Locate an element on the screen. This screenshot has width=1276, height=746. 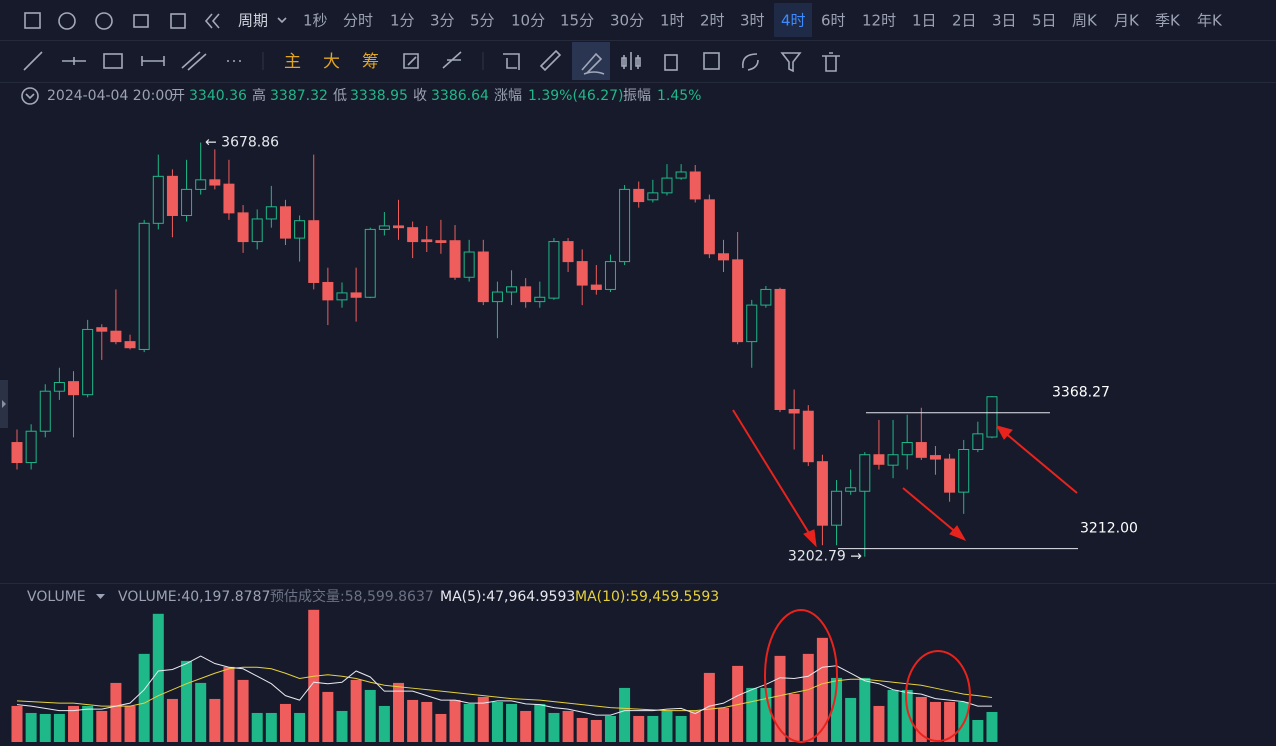
draw-tools is located at coordinates (431, 61).